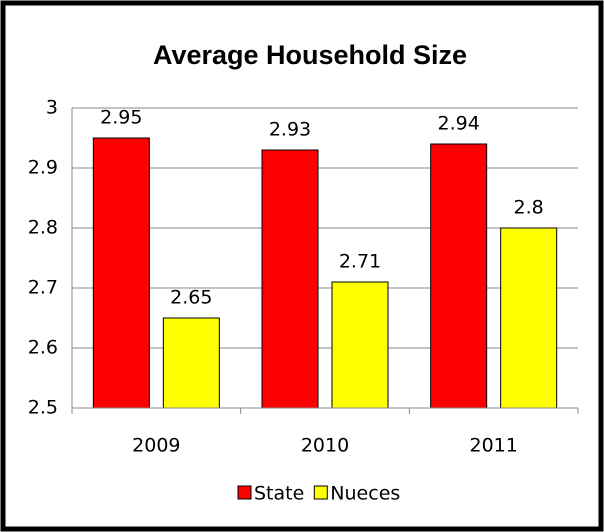 The image size is (604, 532). I want to click on x-tick-label: 2010, so click(325, 446).